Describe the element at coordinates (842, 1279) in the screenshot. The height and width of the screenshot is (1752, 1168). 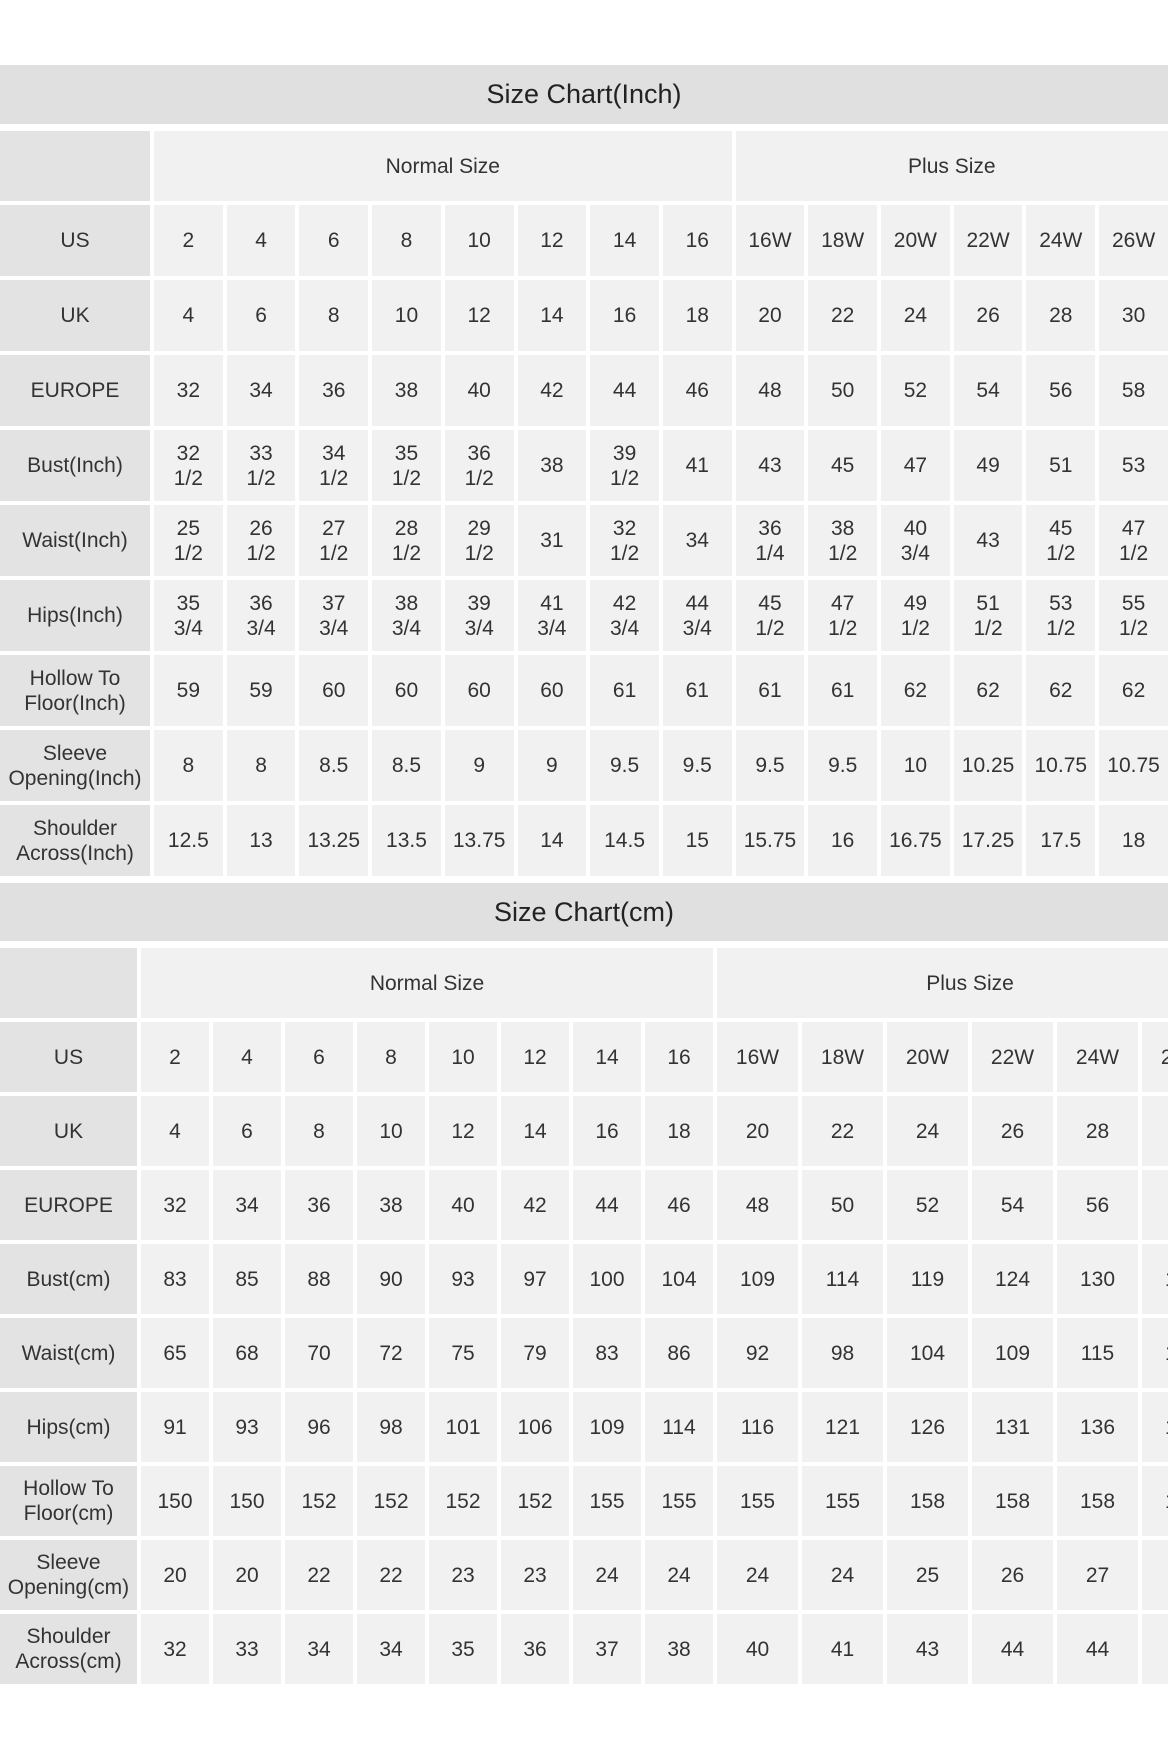
I see `size-cell: 114` at that location.